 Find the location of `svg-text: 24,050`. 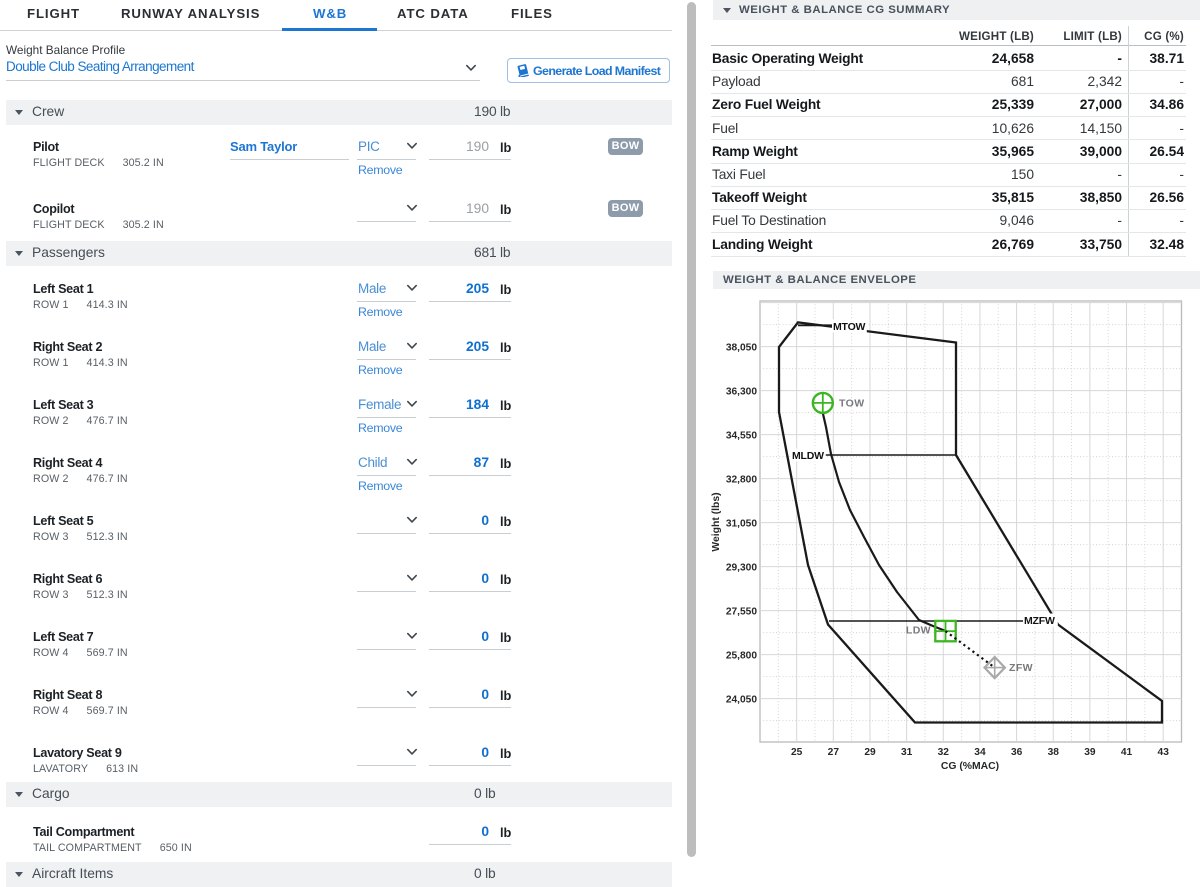

svg-text: 24,050 is located at coordinates (741, 700).